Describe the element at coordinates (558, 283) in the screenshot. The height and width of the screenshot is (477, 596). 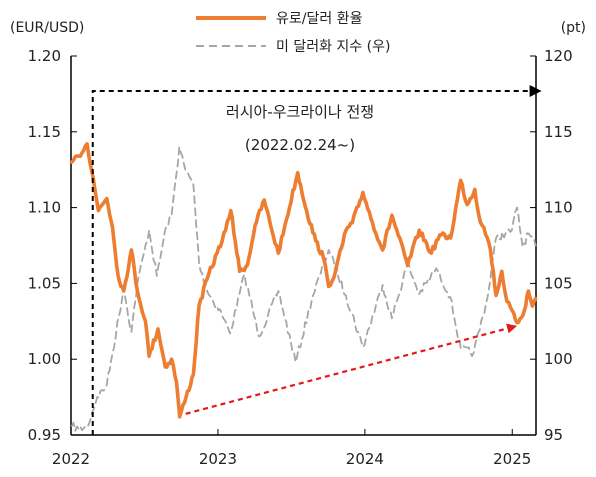
I see `right-tick-label: 105` at that location.